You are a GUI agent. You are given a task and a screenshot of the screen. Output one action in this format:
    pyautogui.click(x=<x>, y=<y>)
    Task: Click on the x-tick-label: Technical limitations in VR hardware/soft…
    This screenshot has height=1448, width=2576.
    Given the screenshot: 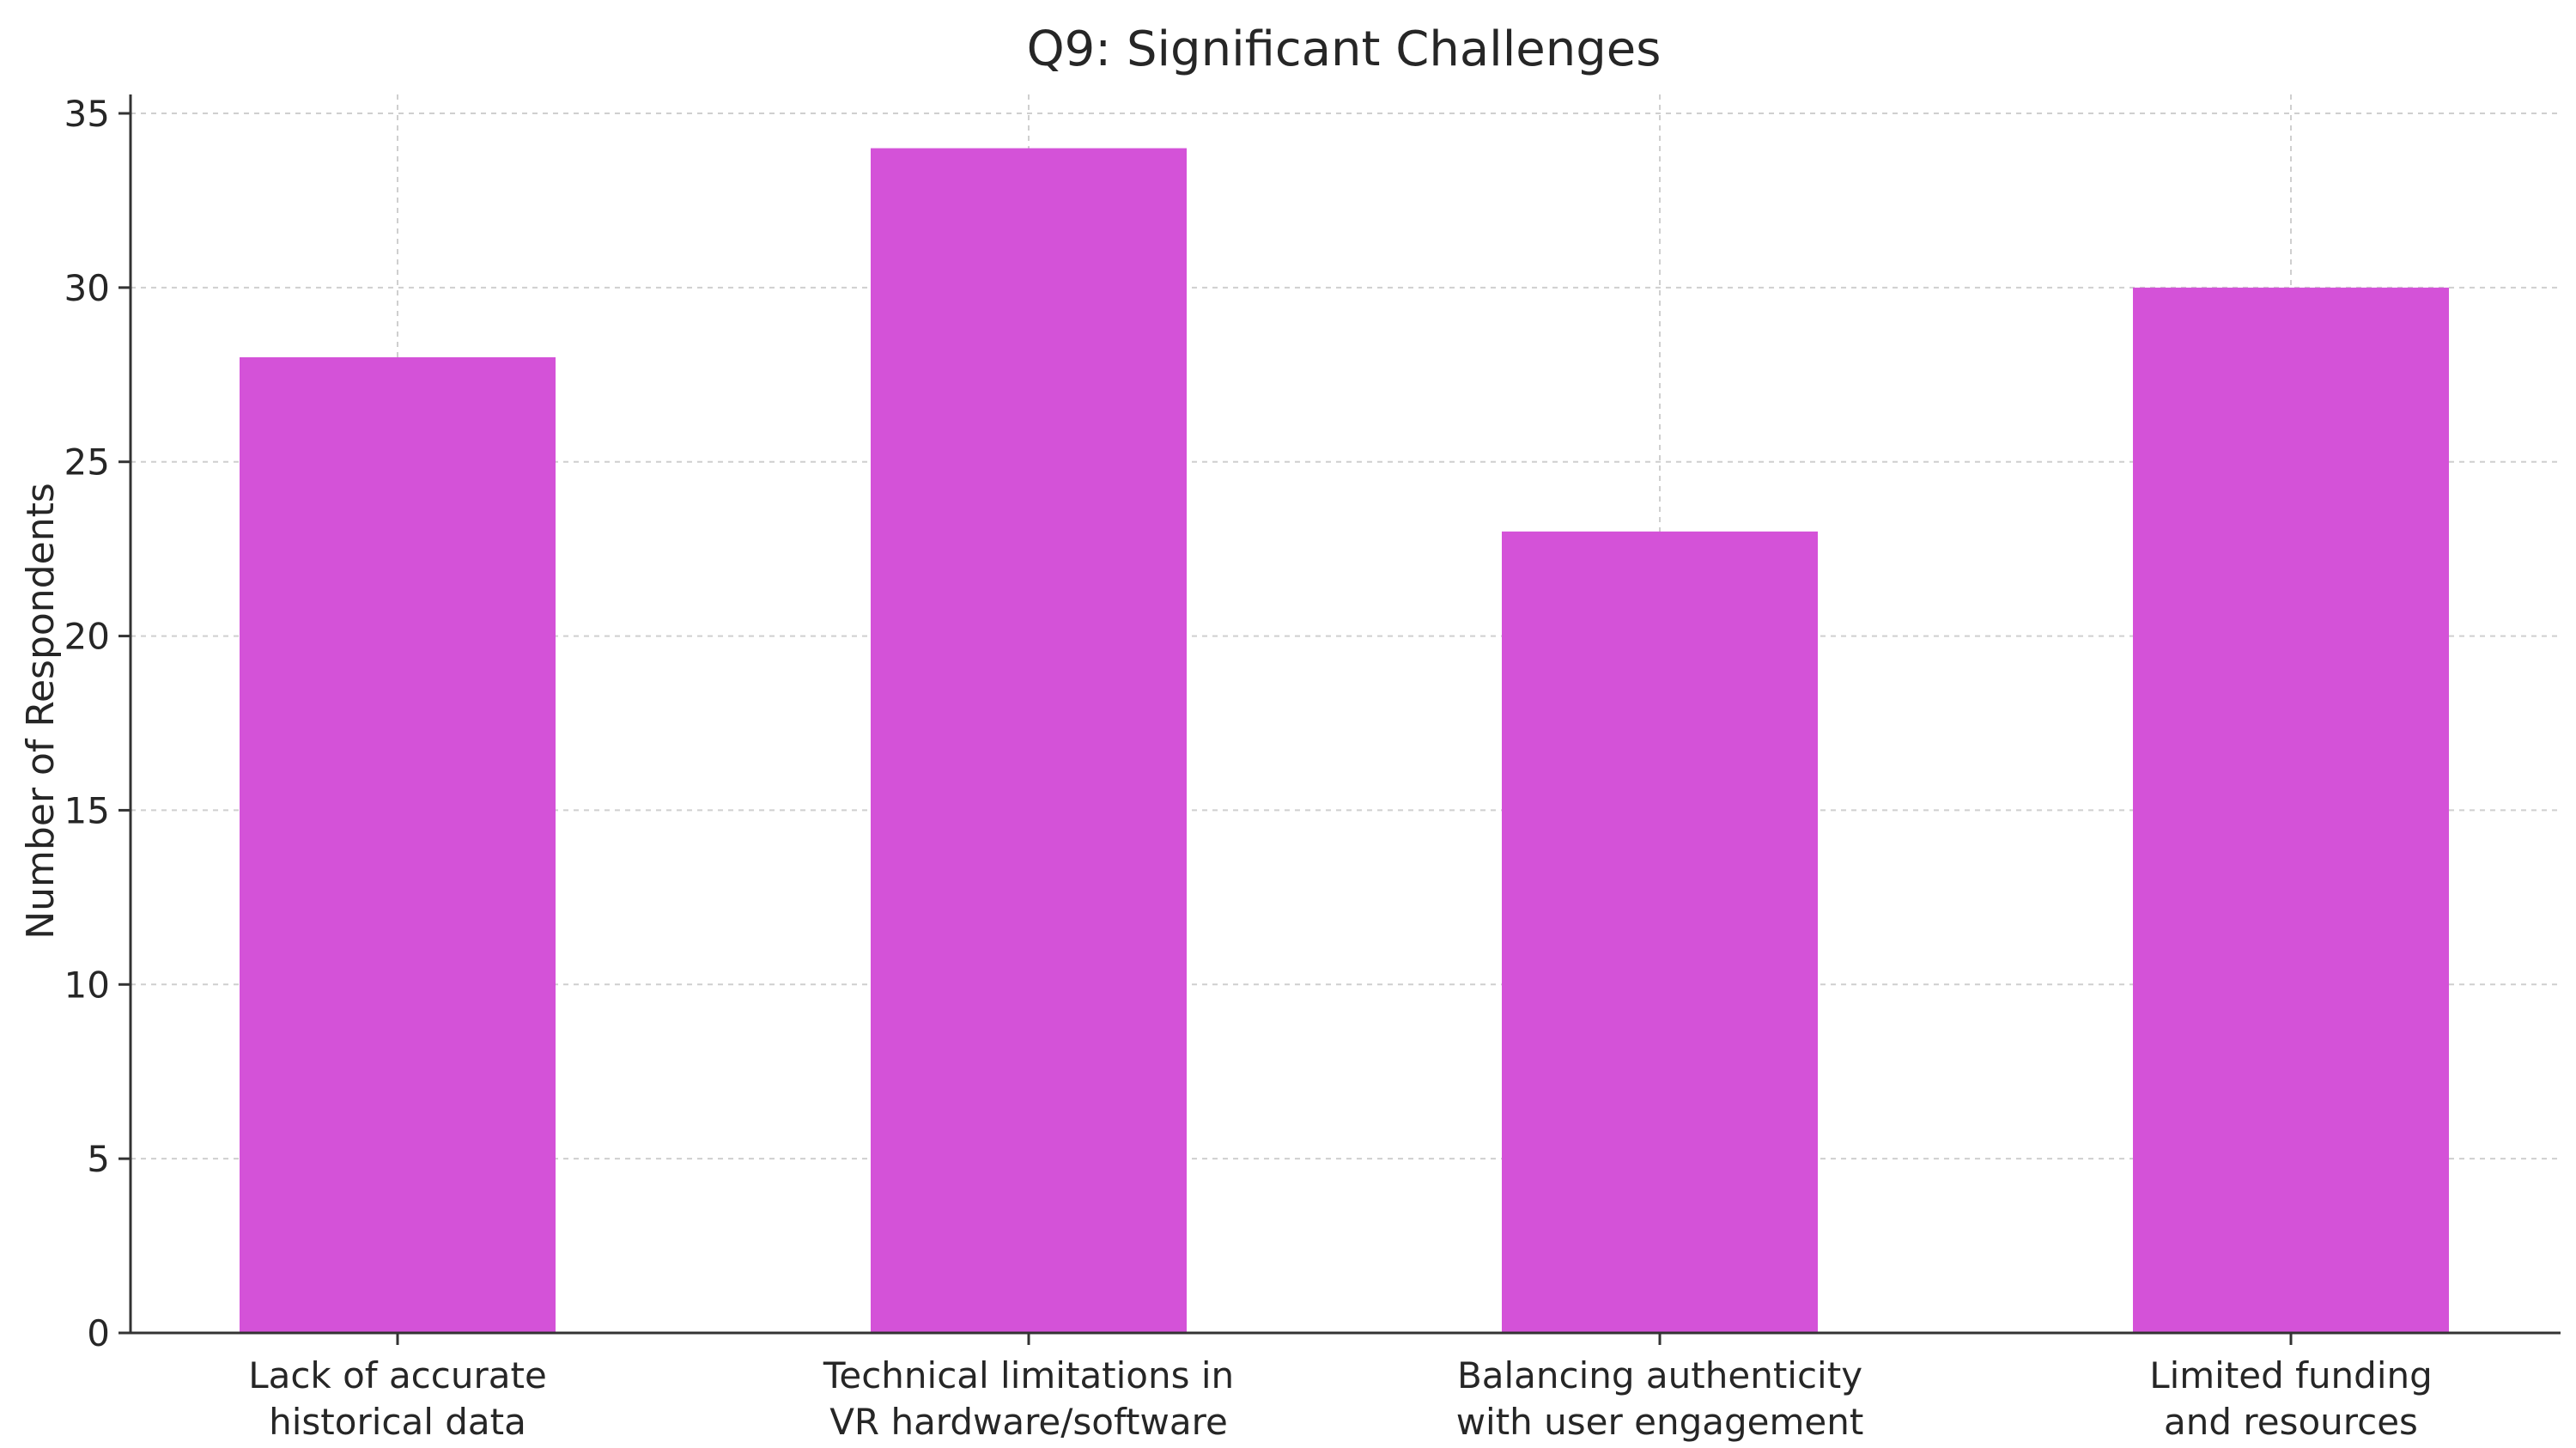 What is the action you would take?
    pyautogui.click(x=1028, y=1398)
    